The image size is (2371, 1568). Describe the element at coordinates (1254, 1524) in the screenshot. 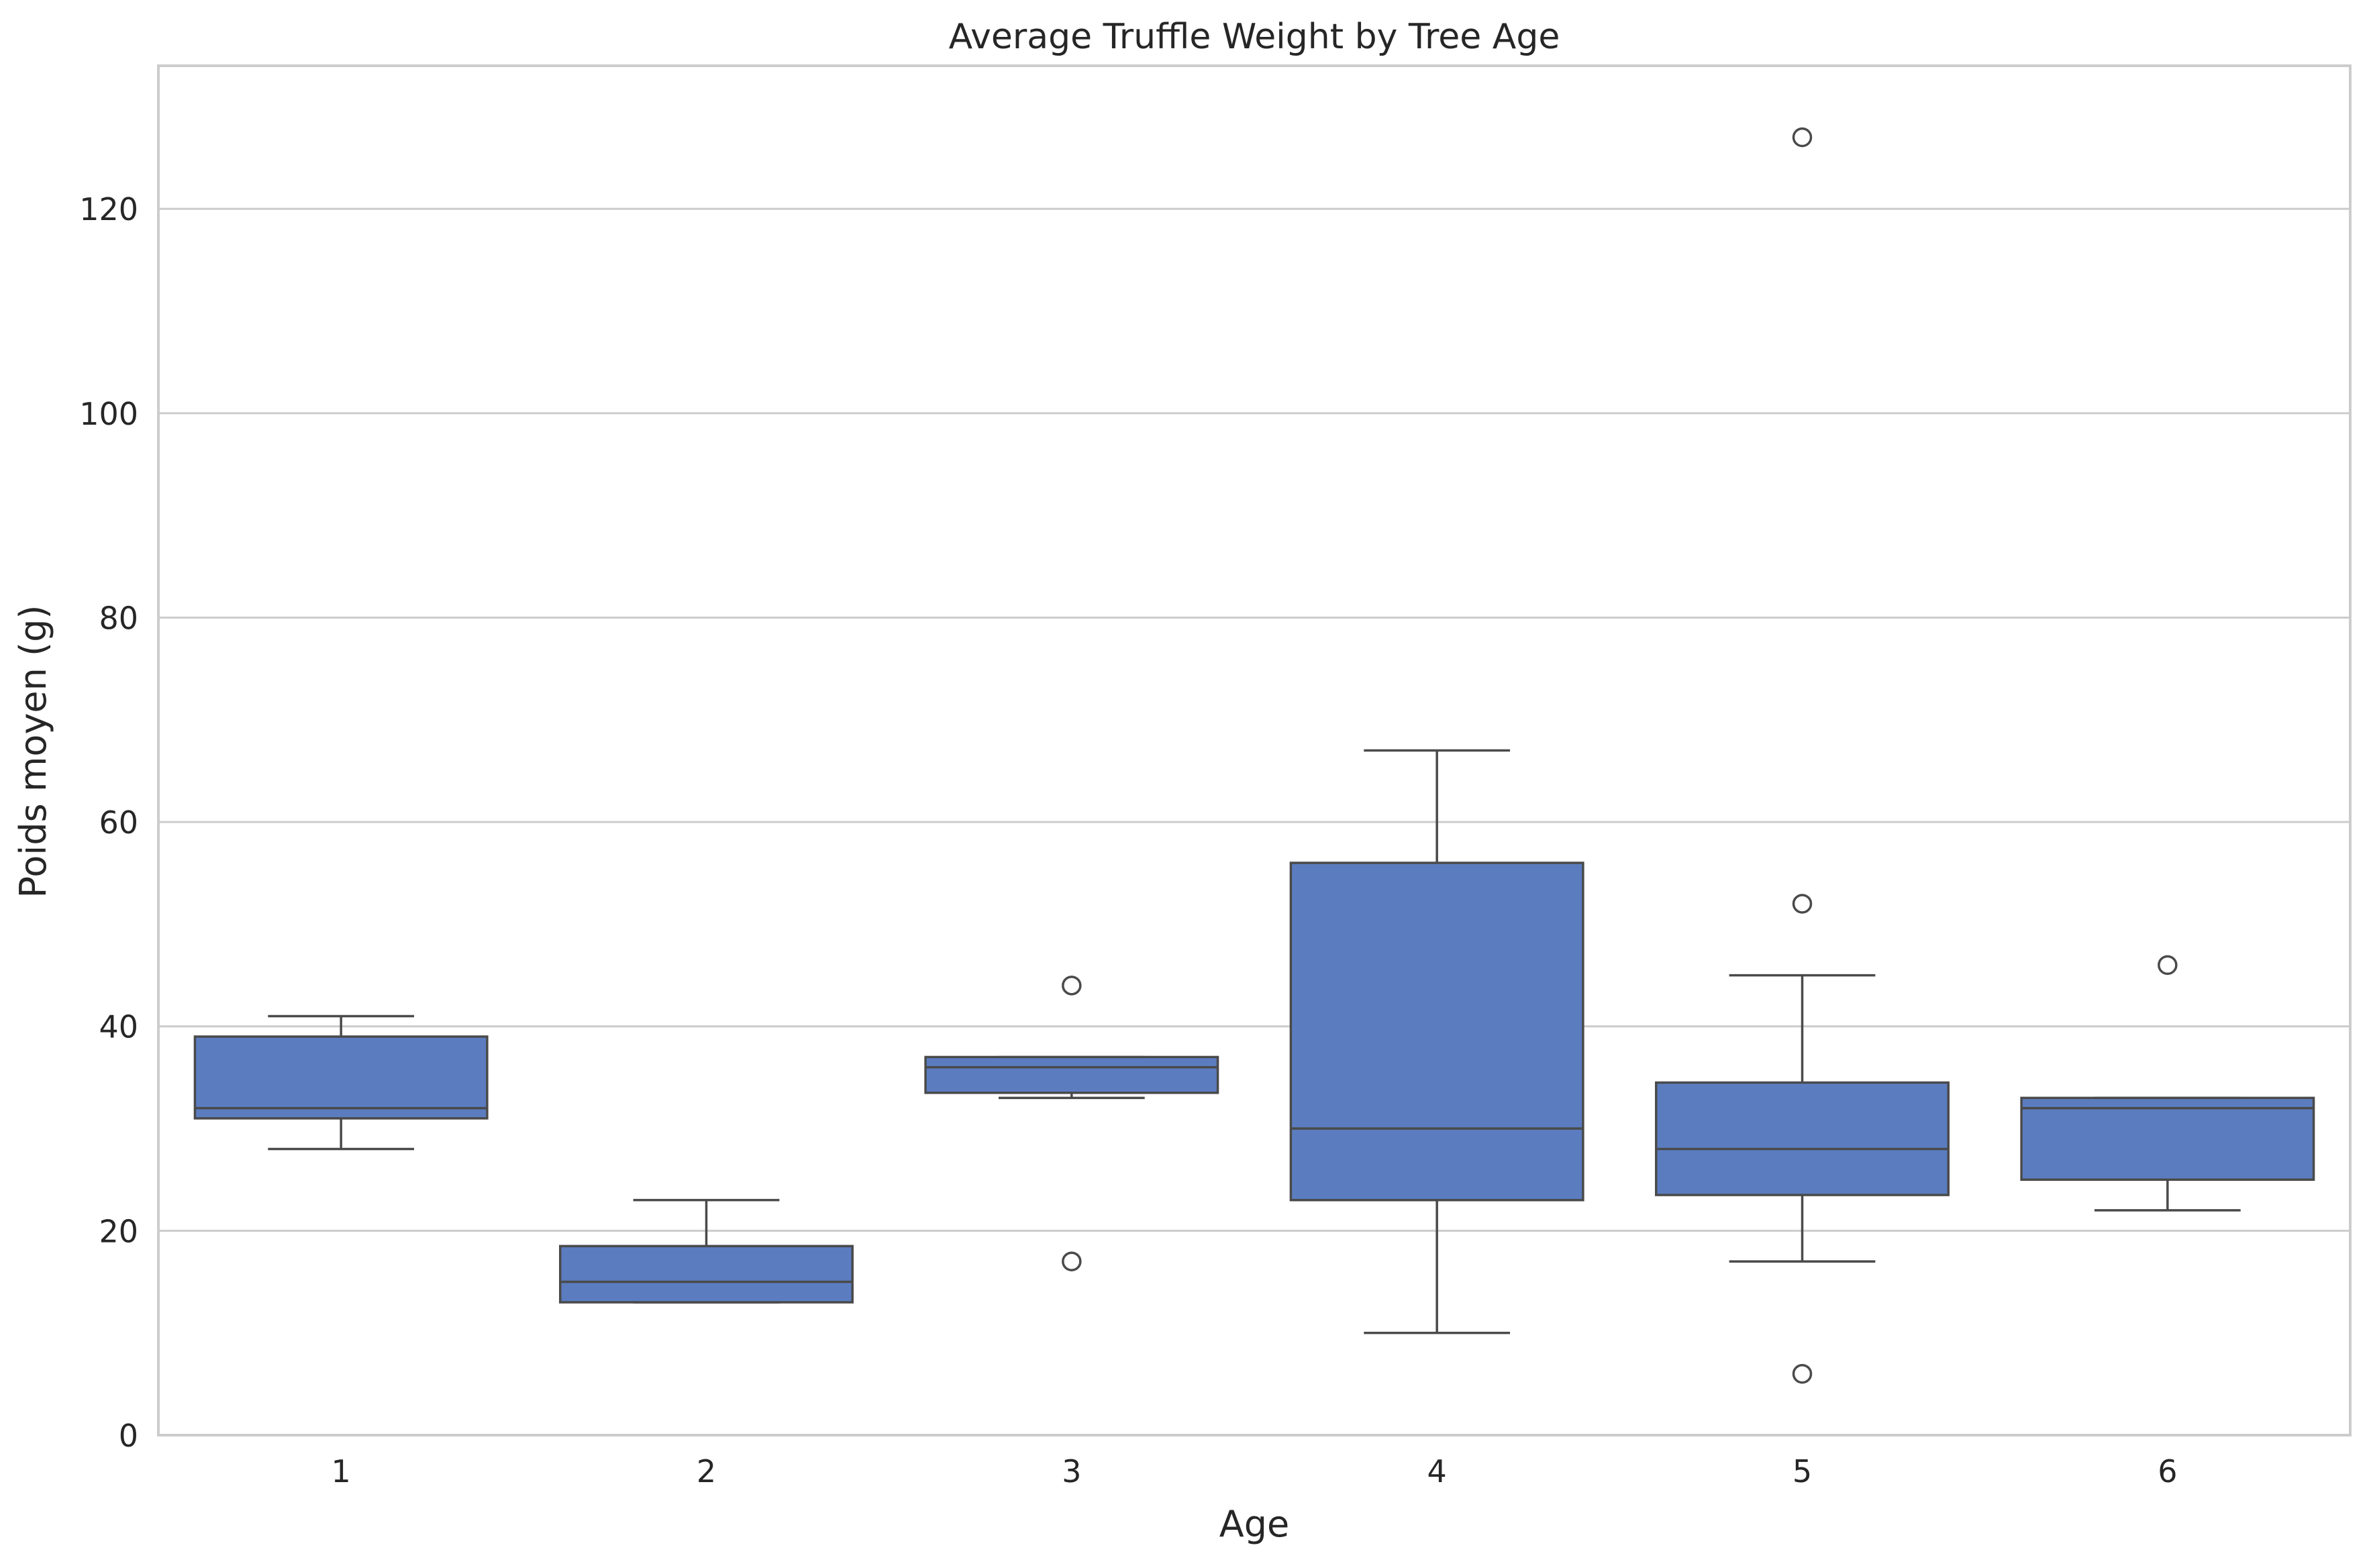

I see `x-axis-label: Age` at that location.